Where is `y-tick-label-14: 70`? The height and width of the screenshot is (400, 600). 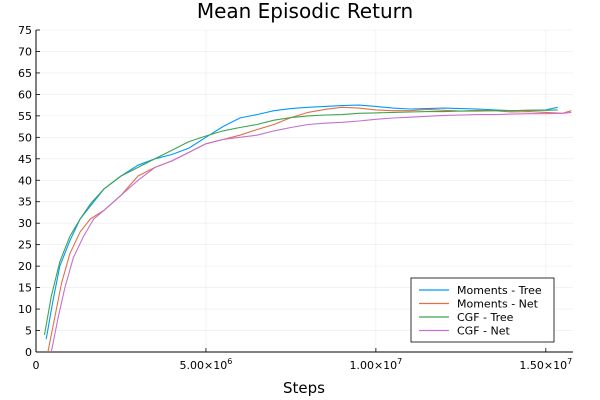 y-tick-label-14: 70 is located at coordinates (25, 51).